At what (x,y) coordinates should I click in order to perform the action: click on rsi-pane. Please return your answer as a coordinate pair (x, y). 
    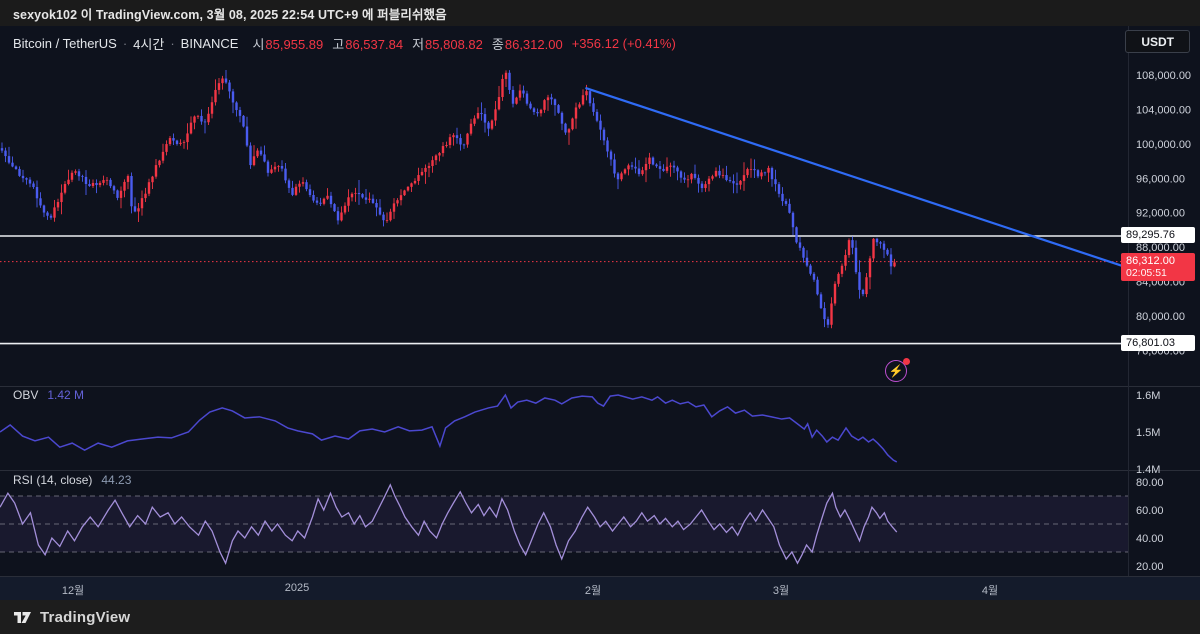
    Looking at the image, I should click on (564, 524).